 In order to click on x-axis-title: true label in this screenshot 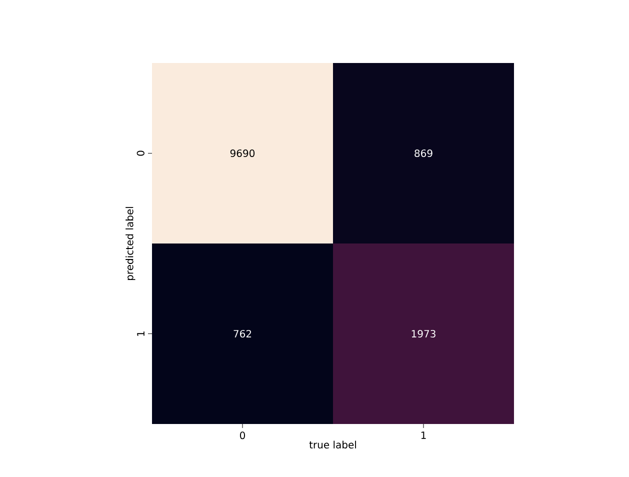, I will do `click(332, 444)`.